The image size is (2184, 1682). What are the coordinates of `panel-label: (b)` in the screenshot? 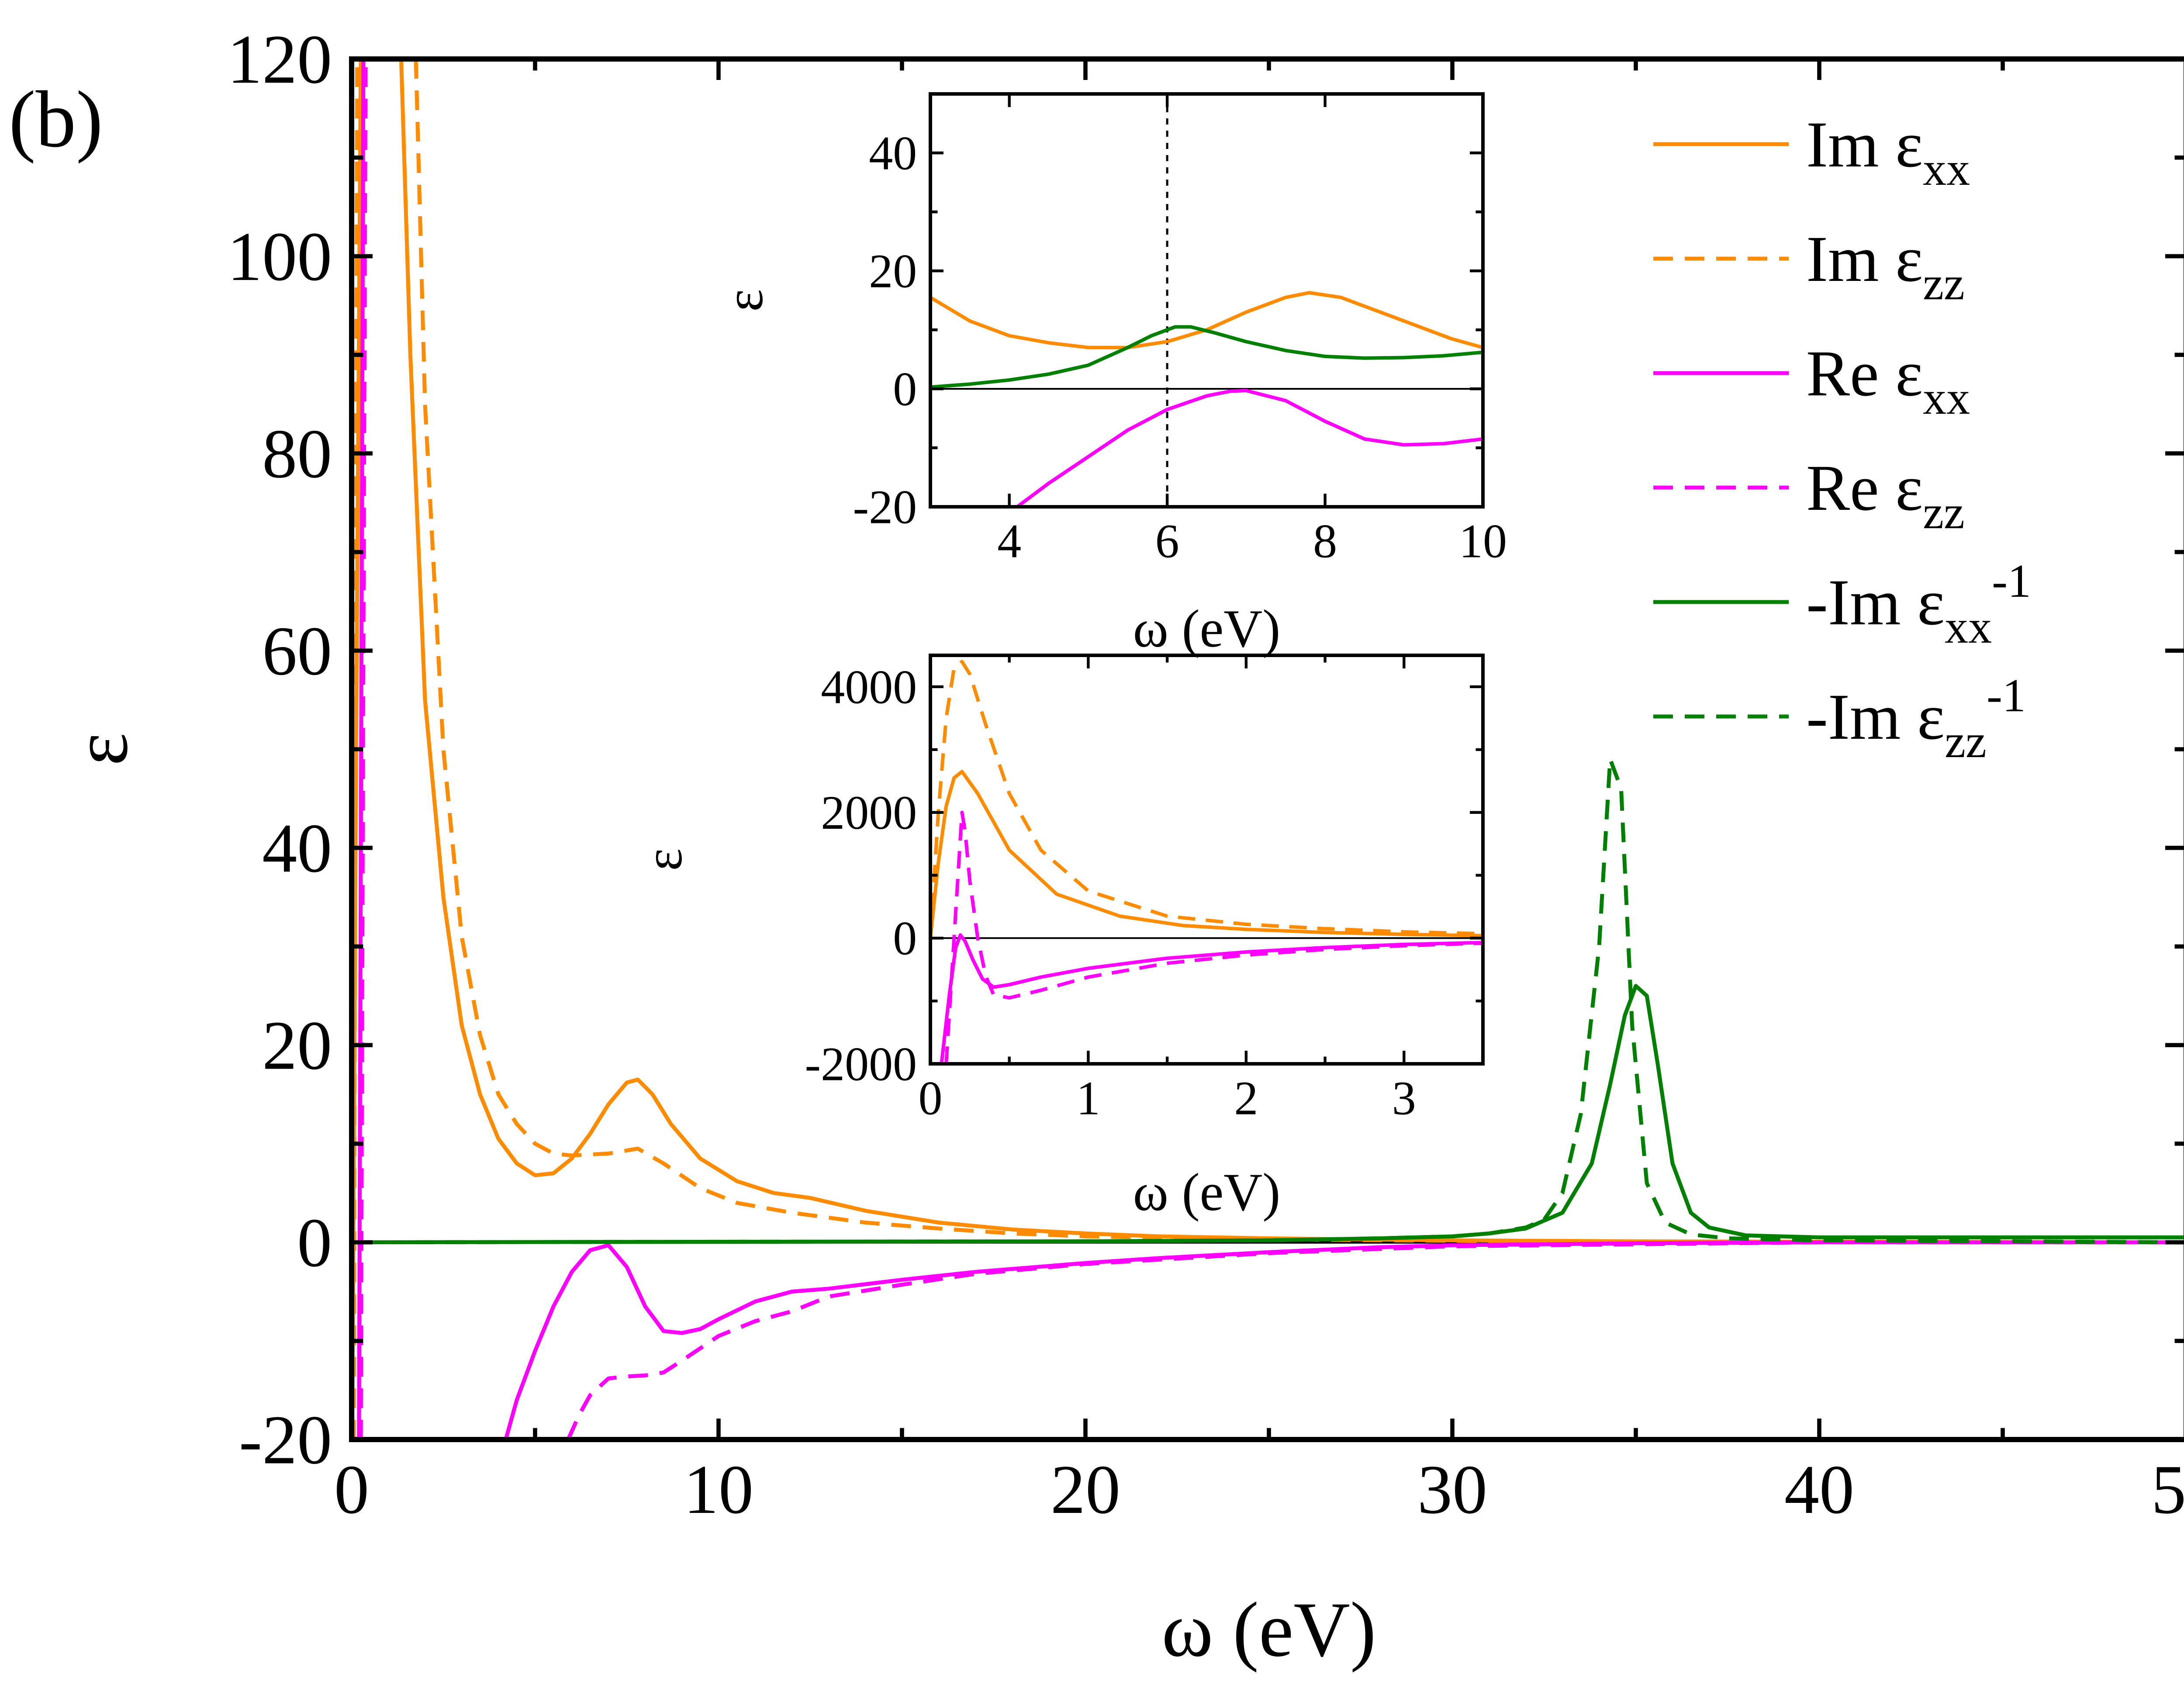 It's located at (56, 119).